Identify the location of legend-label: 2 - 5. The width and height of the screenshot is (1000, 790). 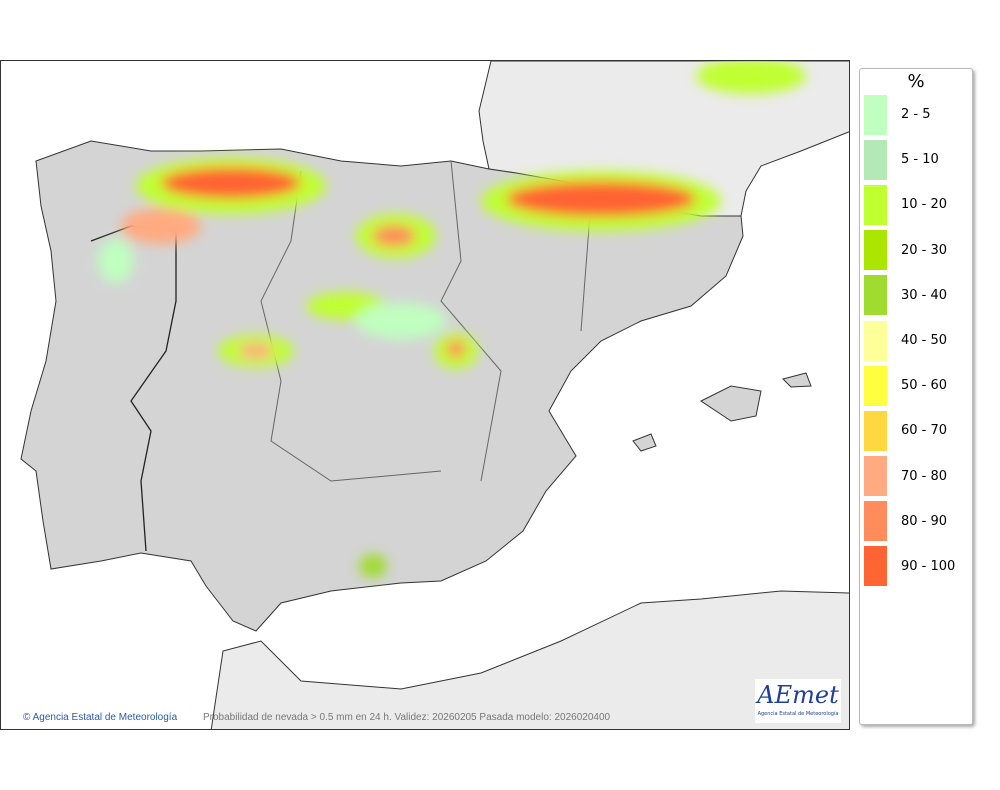
(916, 115).